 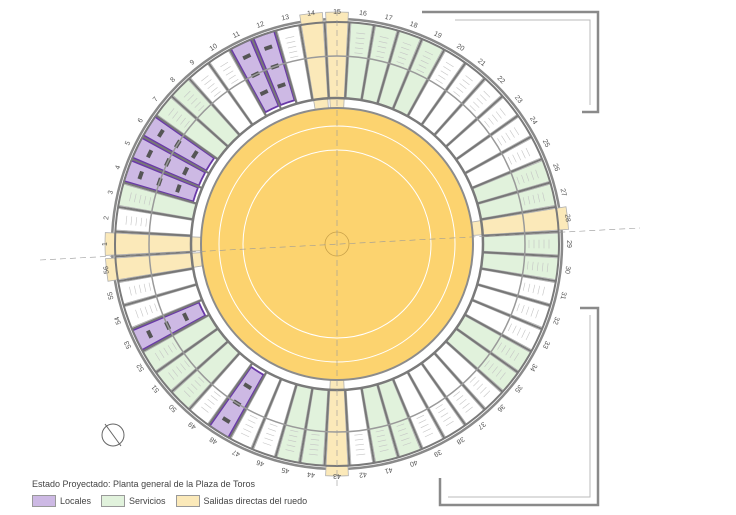 I want to click on unit-number-label: 3, so click(x=111, y=192).